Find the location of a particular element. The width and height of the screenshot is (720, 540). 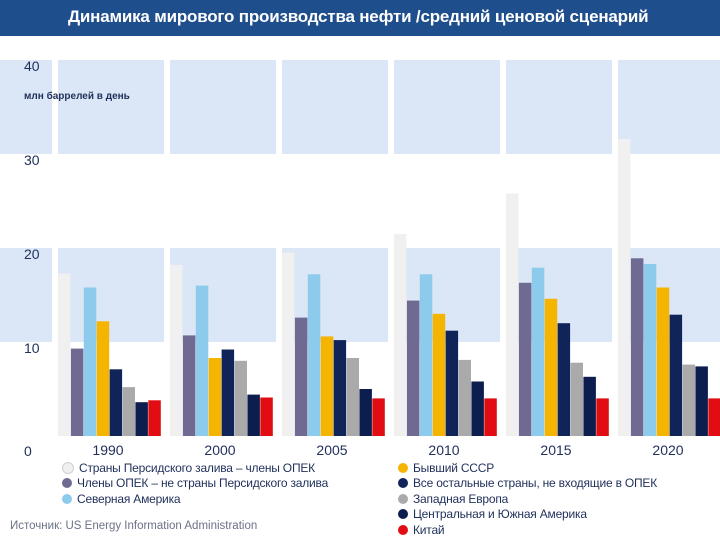

y-tick-label: 30 is located at coordinates (32, 160).